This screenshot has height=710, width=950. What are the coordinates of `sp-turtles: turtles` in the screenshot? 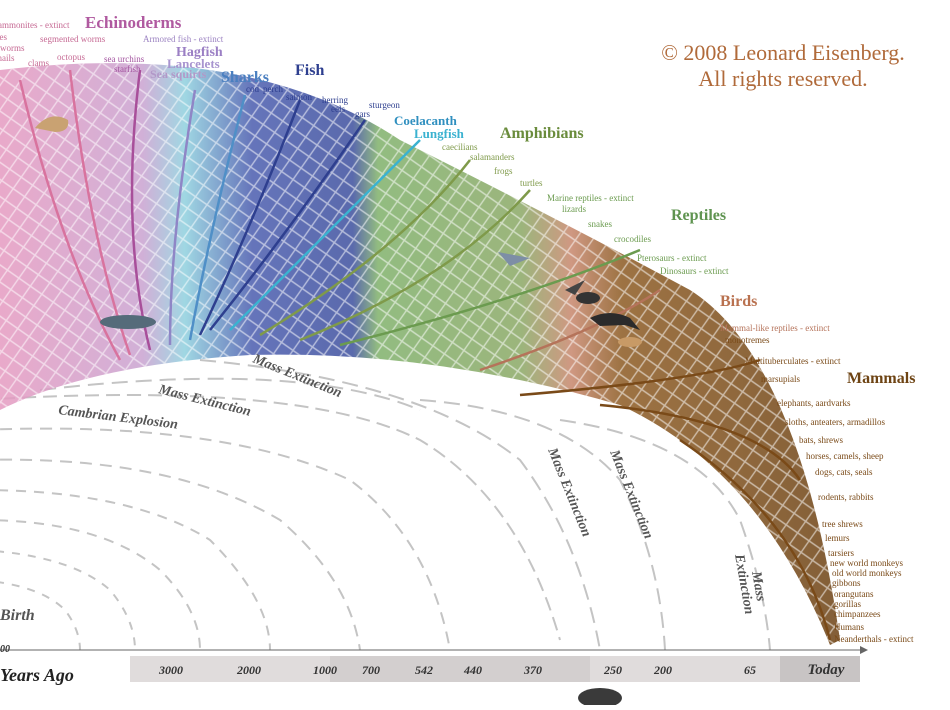 It's located at (531, 183).